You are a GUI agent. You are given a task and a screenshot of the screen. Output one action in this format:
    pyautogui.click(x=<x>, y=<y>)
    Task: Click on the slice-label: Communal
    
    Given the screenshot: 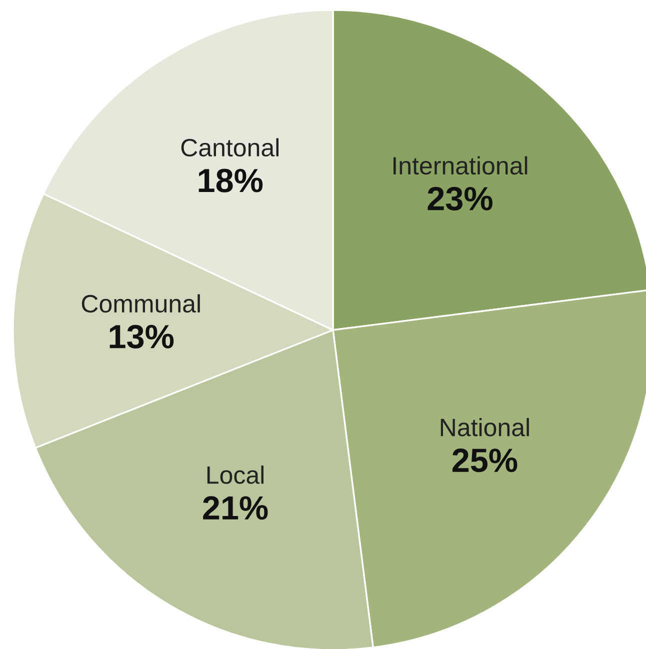 What is the action you would take?
    pyautogui.click(x=141, y=303)
    